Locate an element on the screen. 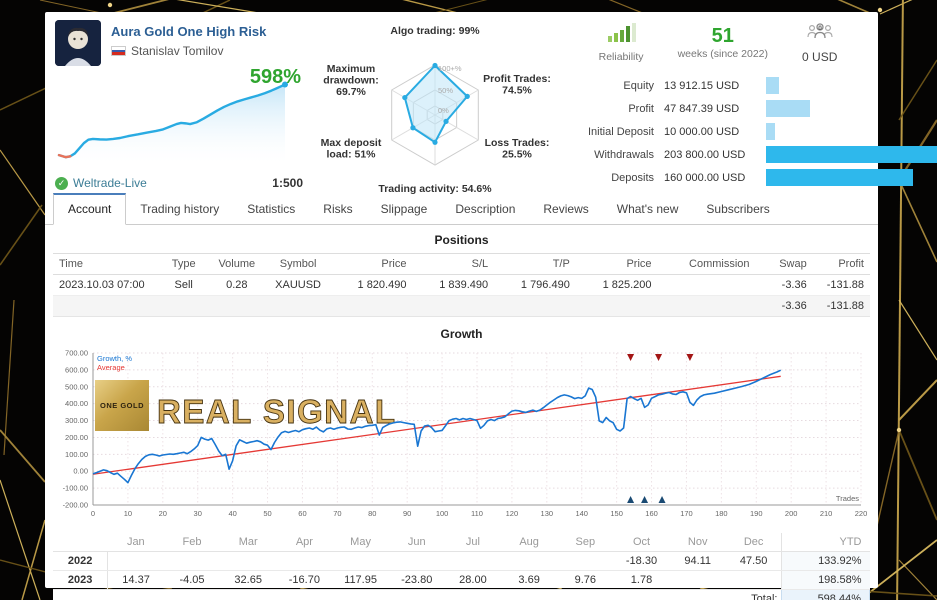 The width and height of the screenshot is (937, 600). tab-subscribers: Subscribers is located at coordinates (738, 209).